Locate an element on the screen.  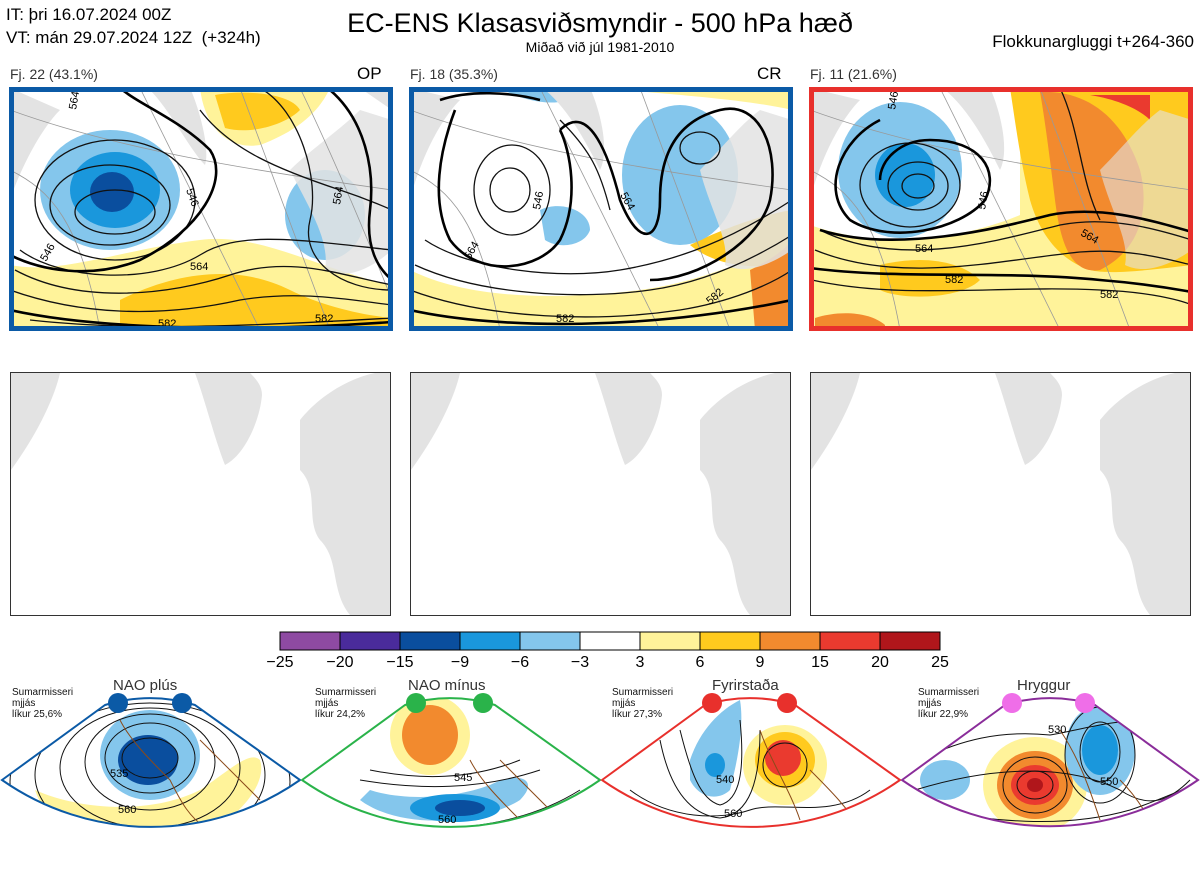
panel-1-tag: OP is located at coordinates (369, 73).